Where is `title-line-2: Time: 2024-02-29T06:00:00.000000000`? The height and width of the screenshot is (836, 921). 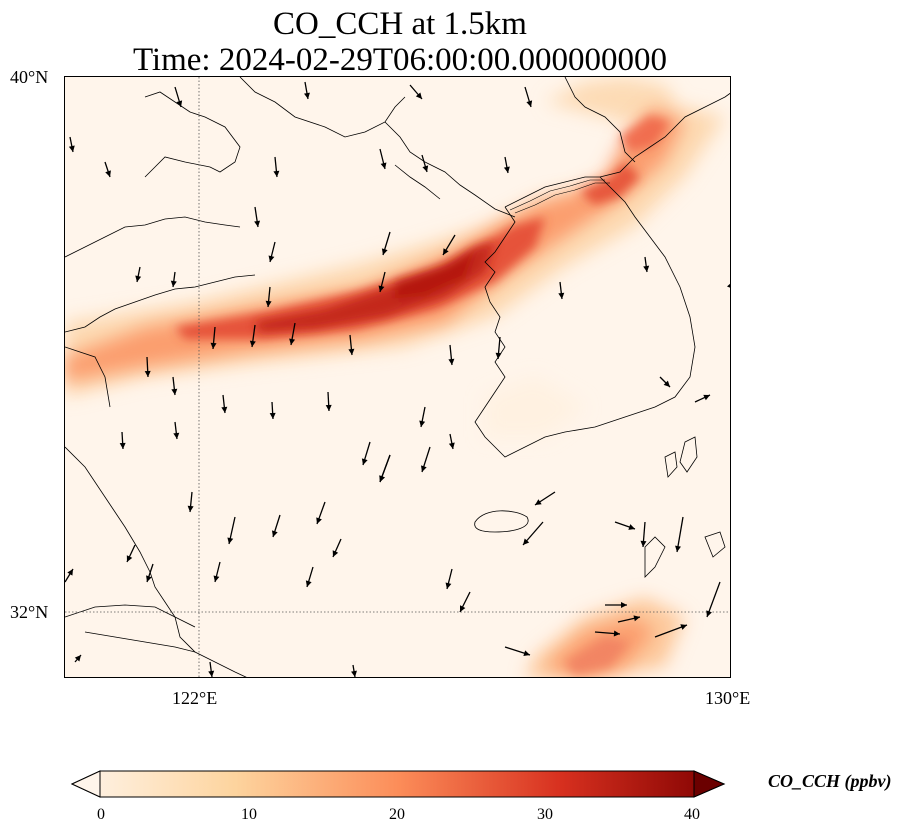 title-line-2: Time: 2024-02-29T06:00:00.000000000 is located at coordinates (400, 60).